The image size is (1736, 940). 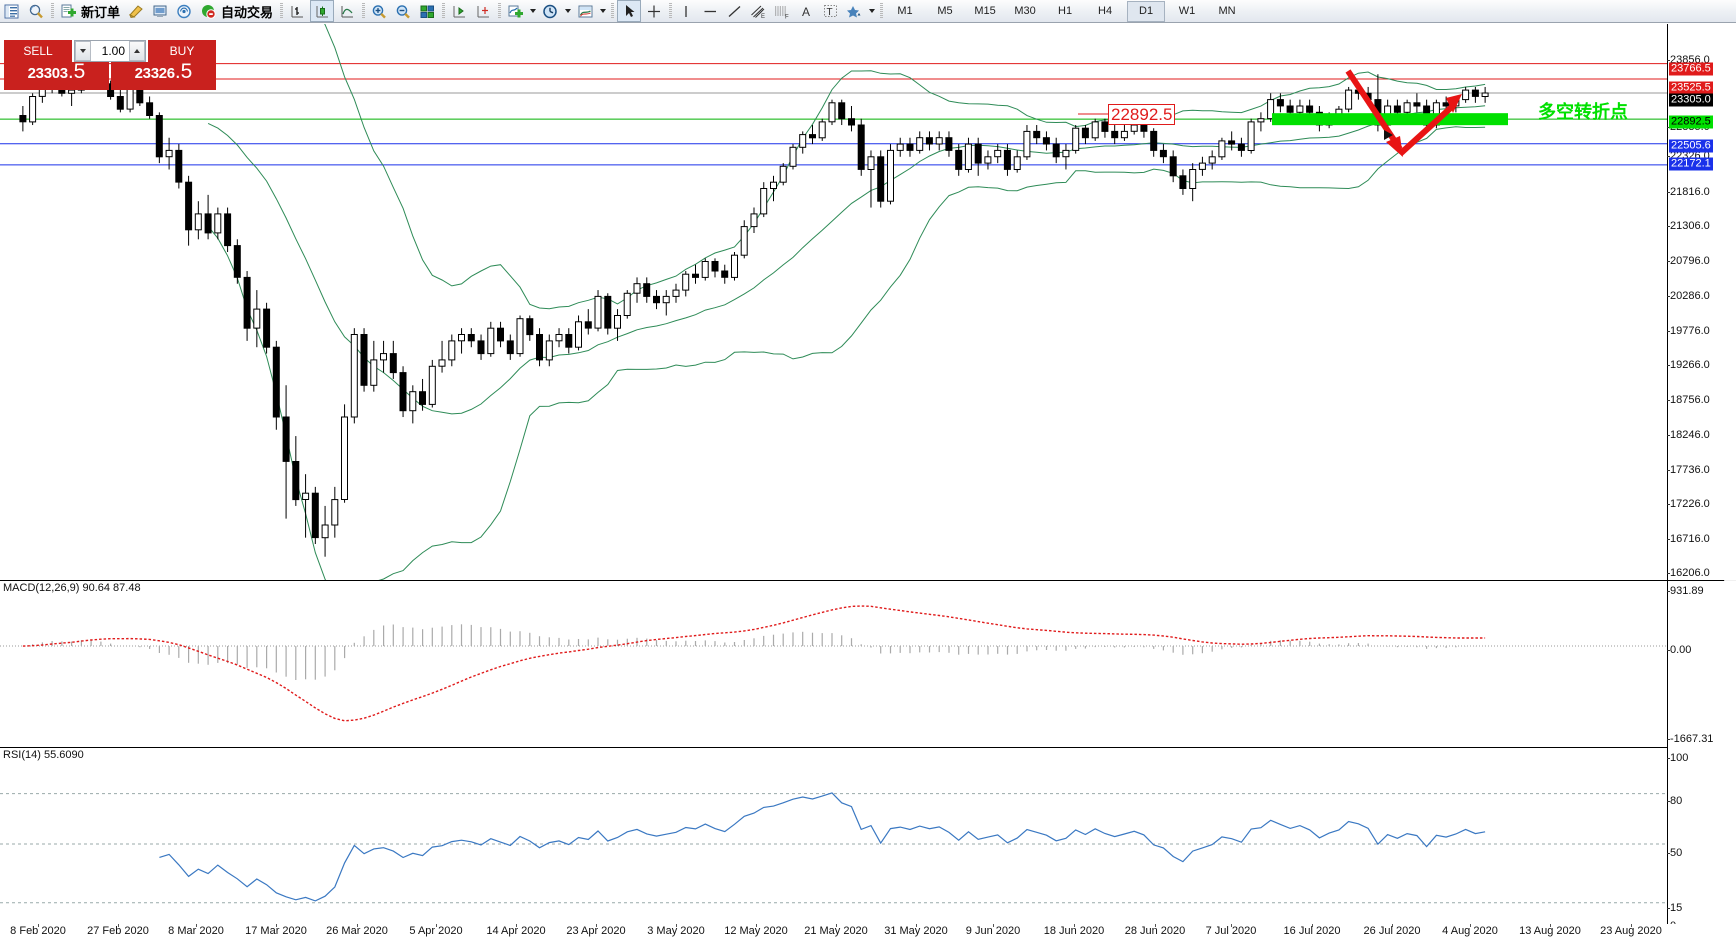 I want to click on macd-axis: 931.89 0.00 -1667.31, so click(x=1701, y=664).